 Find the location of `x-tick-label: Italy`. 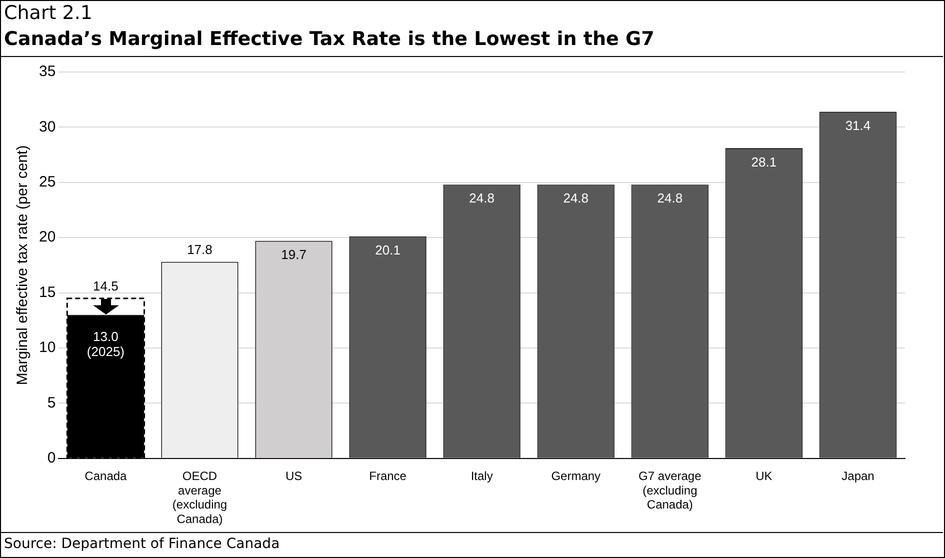

x-tick-label: Italy is located at coordinates (481, 475).